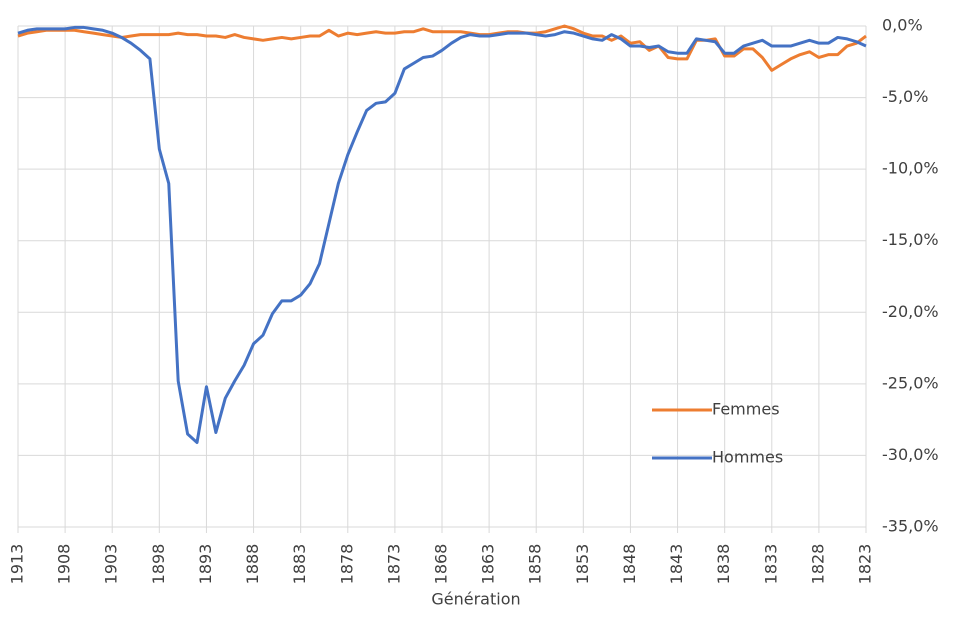 The height and width of the screenshot is (636, 958). Describe the element at coordinates (747, 457) in the screenshot. I see `legend-label: Hommes` at that location.